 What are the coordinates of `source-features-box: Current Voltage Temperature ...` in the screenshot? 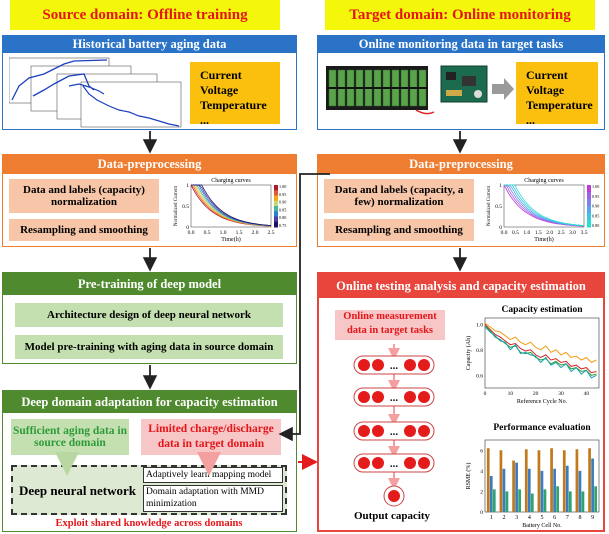 It's located at (235, 94).